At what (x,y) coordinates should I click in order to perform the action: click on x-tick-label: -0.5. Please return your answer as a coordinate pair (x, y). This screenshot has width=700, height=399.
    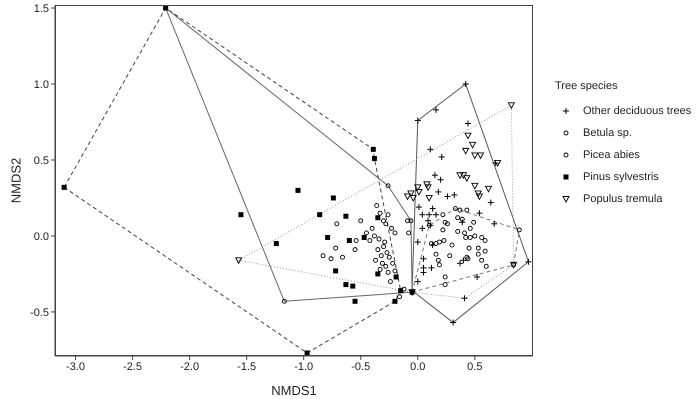
    Looking at the image, I should click on (360, 366).